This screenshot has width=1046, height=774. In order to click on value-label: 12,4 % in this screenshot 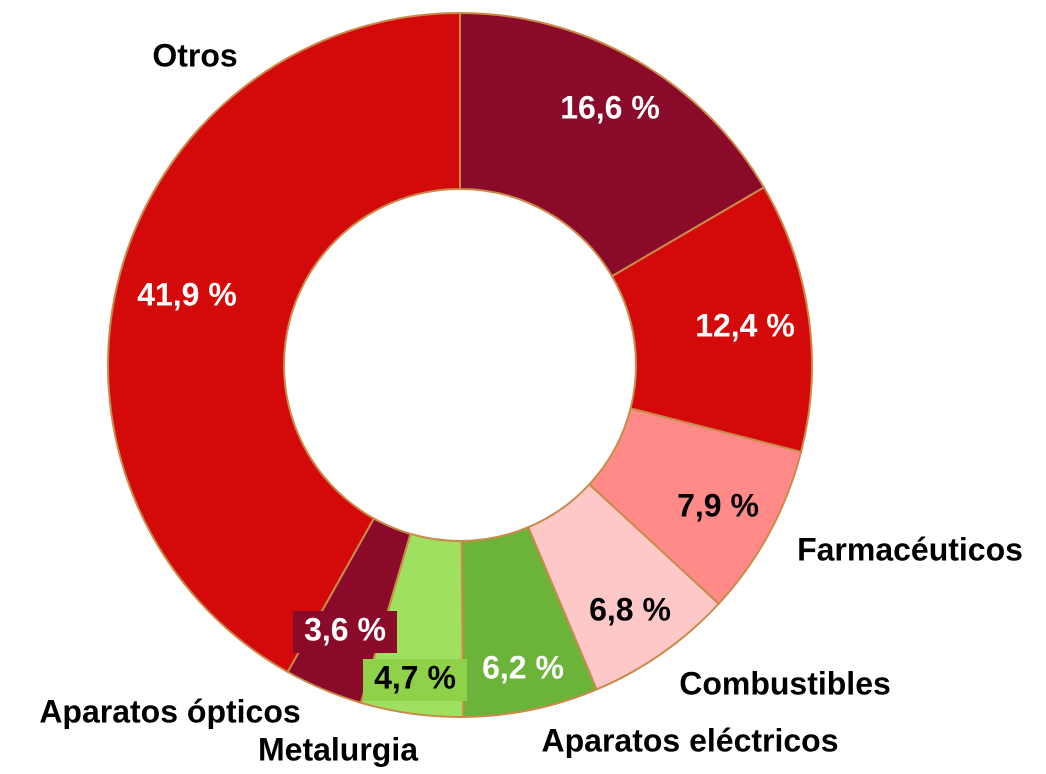, I will do `click(745, 325)`.